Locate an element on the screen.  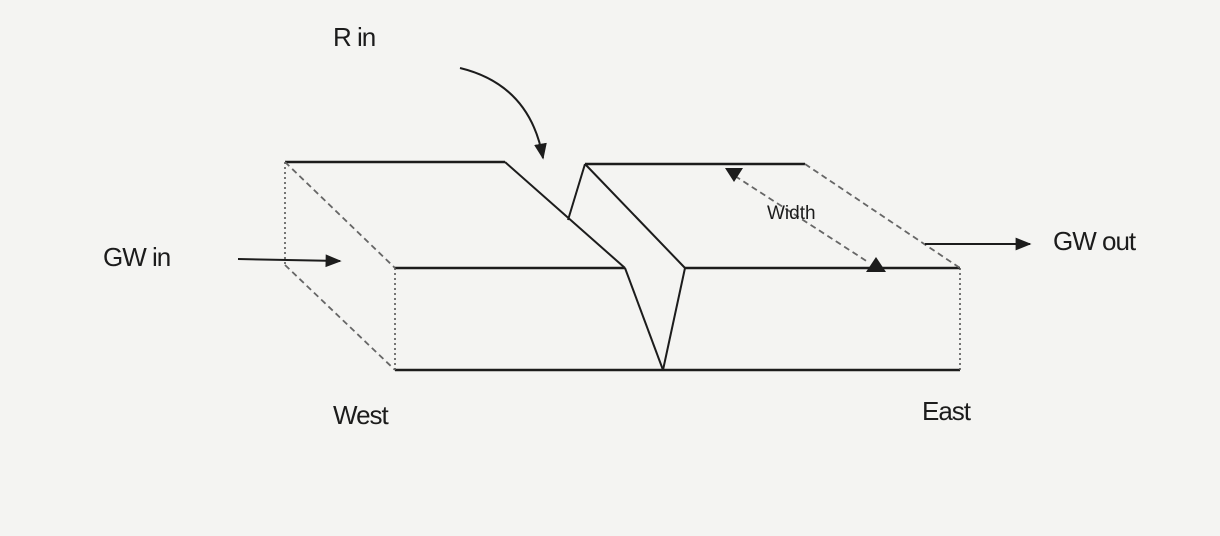
width-marker-bottom-icon is located at coordinates (876, 264).